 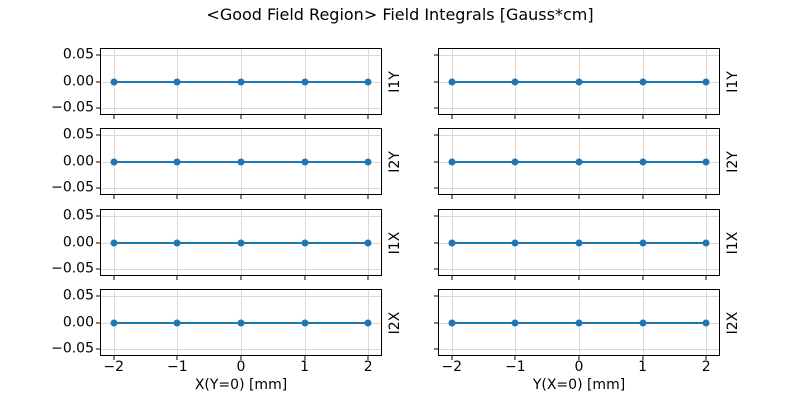 What do you see at coordinates (368, 367) in the screenshot?
I see `x-tick-label: 2` at bounding box center [368, 367].